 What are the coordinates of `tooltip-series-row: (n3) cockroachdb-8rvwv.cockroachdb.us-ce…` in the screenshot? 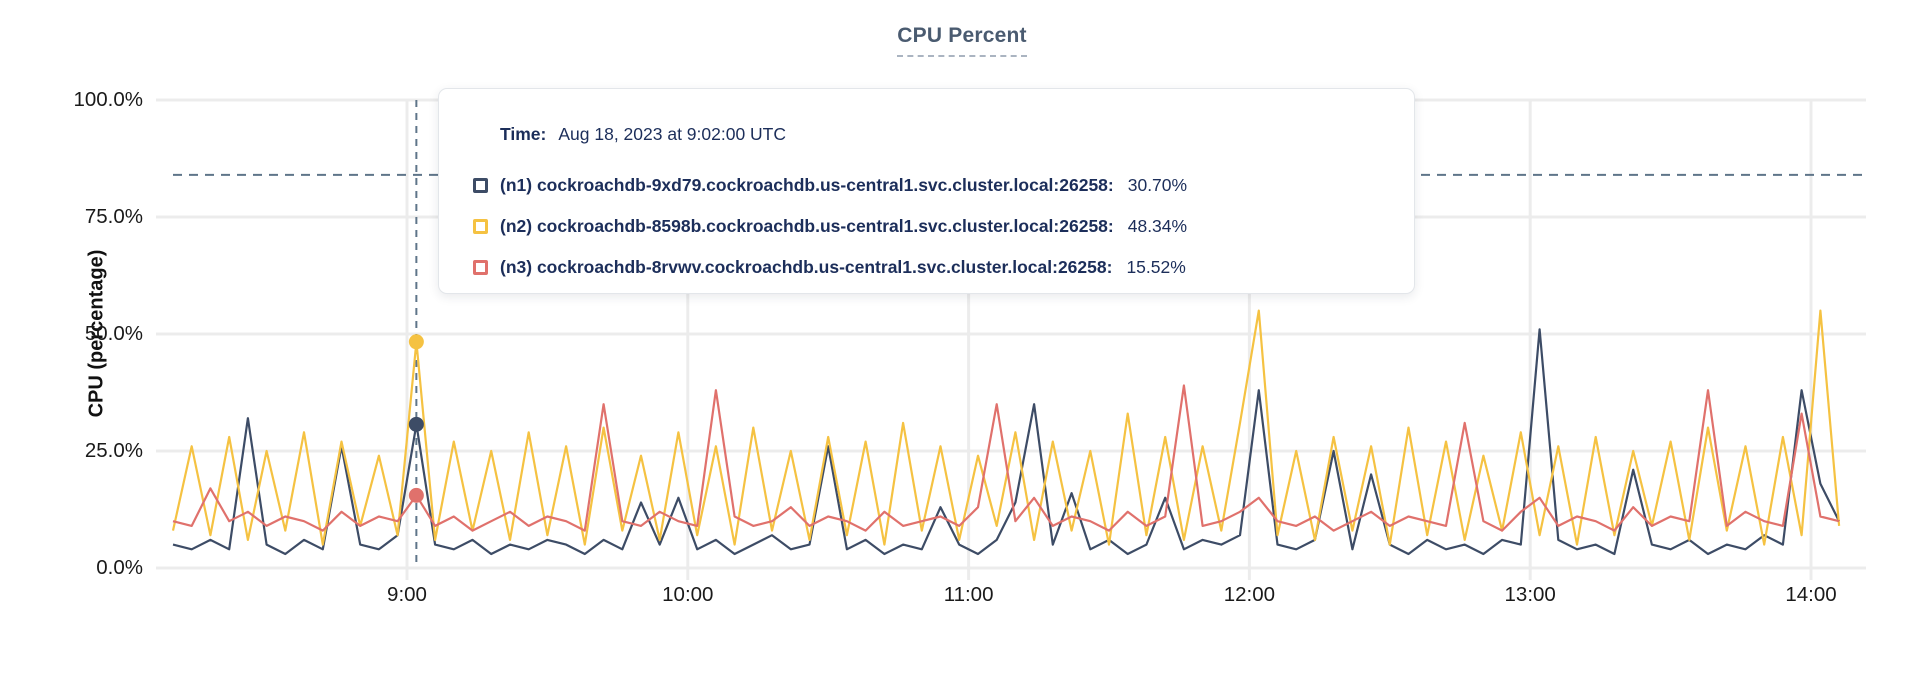 It's located at (933, 267).